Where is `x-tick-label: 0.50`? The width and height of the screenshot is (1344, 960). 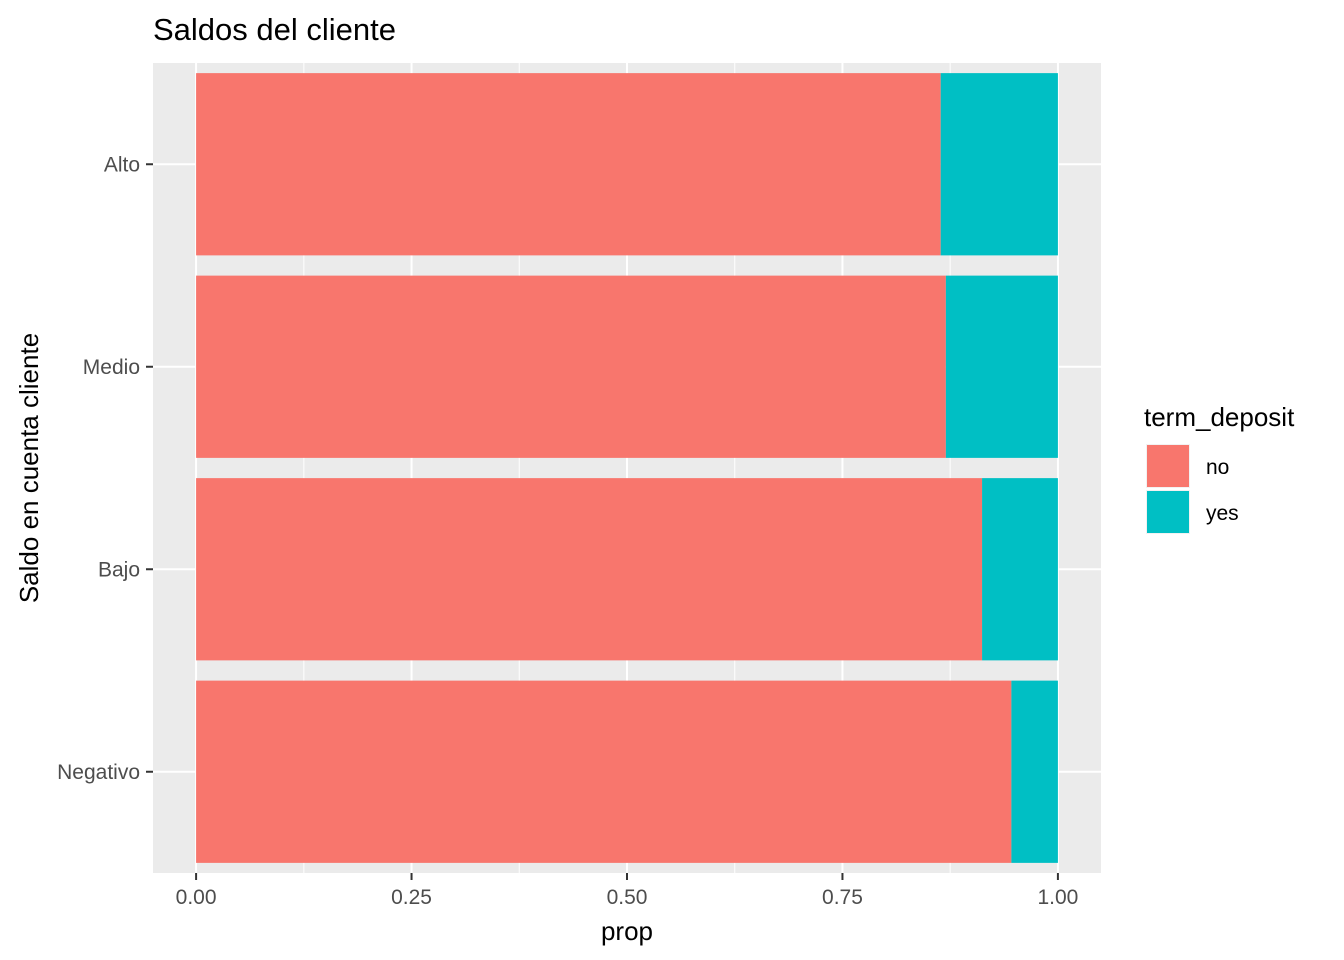
x-tick-label: 0.50 is located at coordinates (627, 897).